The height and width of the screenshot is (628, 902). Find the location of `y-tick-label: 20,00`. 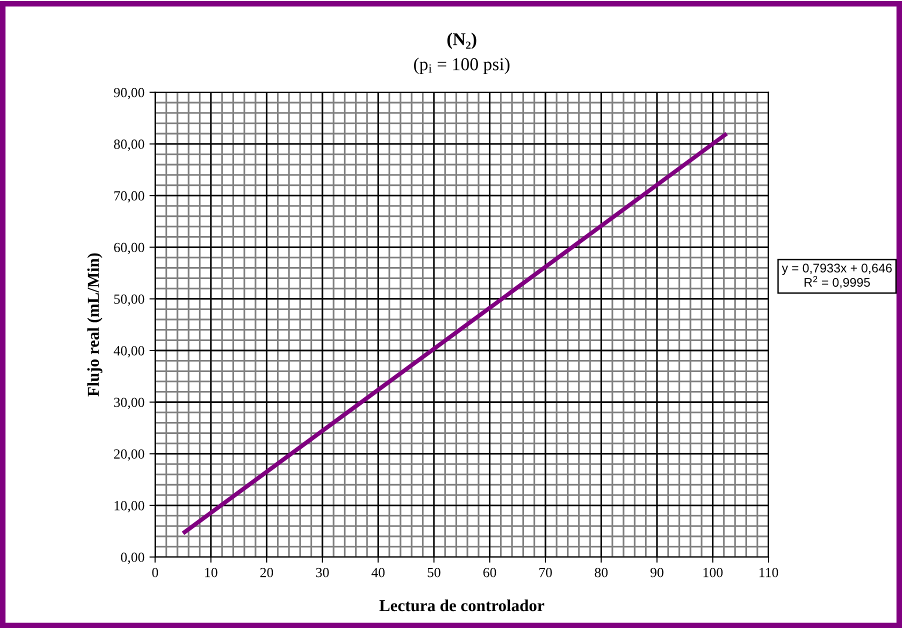

y-tick-label: 20,00 is located at coordinates (129, 455).